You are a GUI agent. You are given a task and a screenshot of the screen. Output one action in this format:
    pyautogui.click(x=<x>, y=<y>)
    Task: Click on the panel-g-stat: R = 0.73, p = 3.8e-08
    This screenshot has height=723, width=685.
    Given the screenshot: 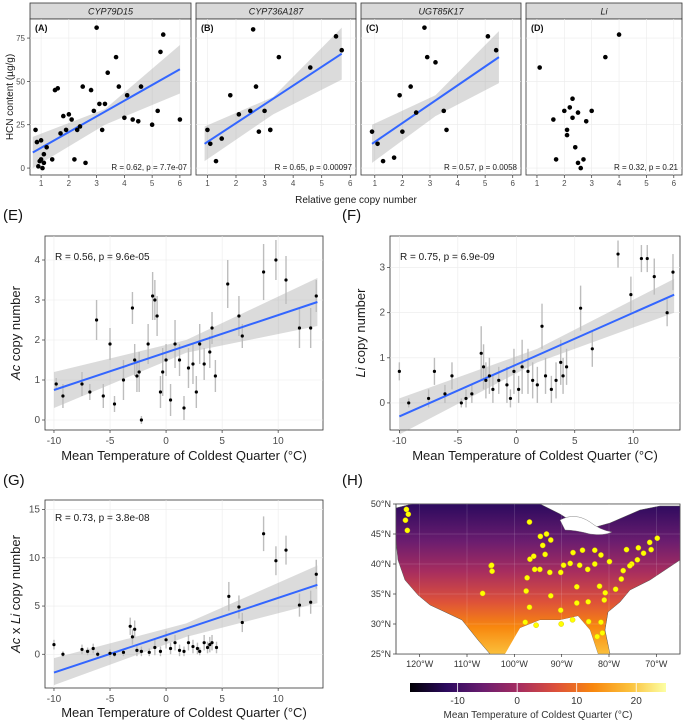 What is the action you would take?
    pyautogui.click(x=102, y=518)
    